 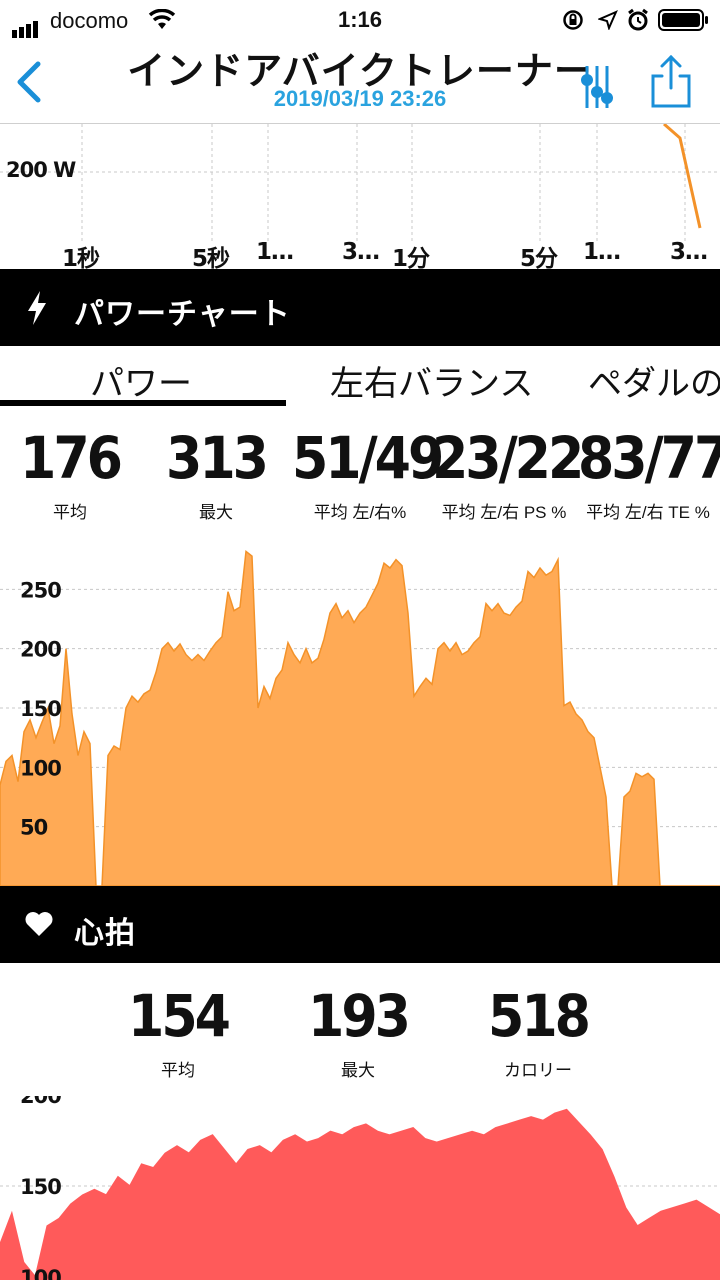 I want to click on stat-max-hr-label: 最大, so click(x=358, y=1070).